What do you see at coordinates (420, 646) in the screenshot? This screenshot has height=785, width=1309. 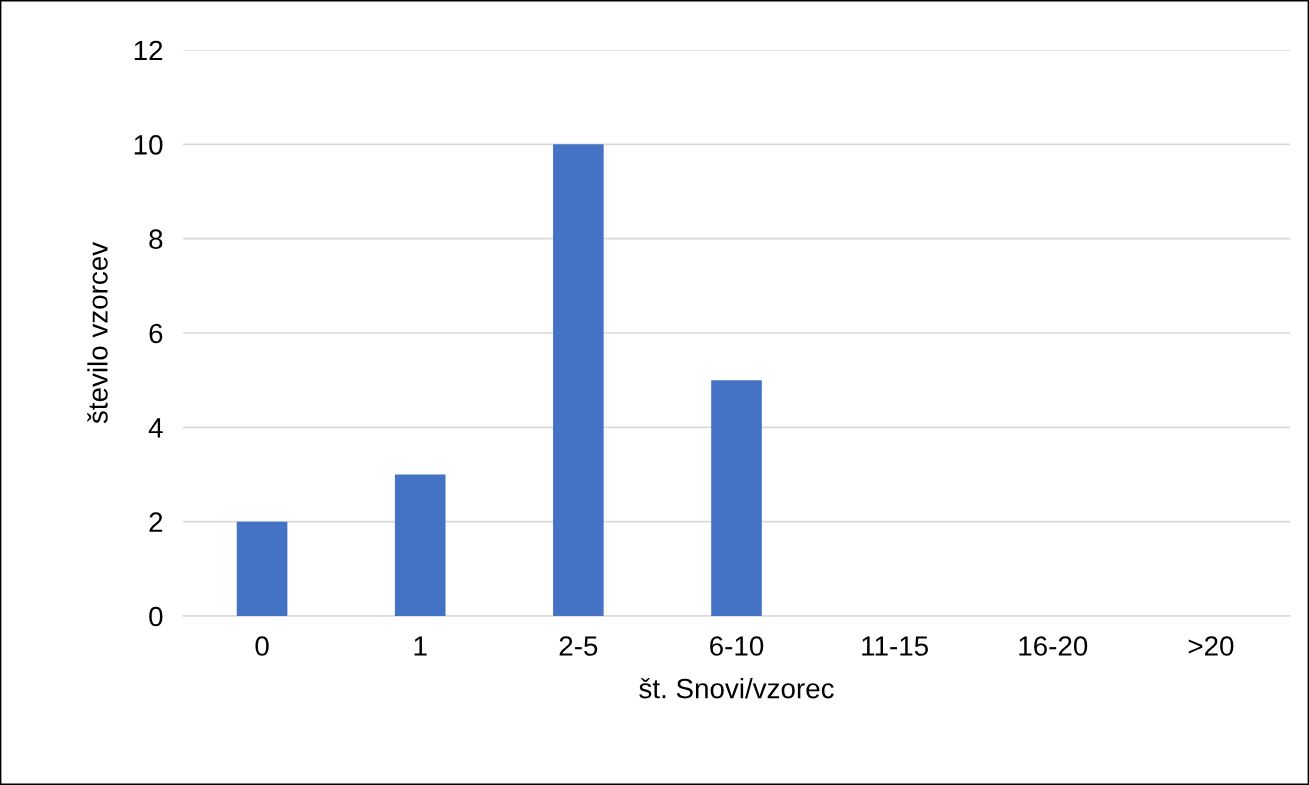 I see `x-tick-label: 1` at bounding box center [420, 646].